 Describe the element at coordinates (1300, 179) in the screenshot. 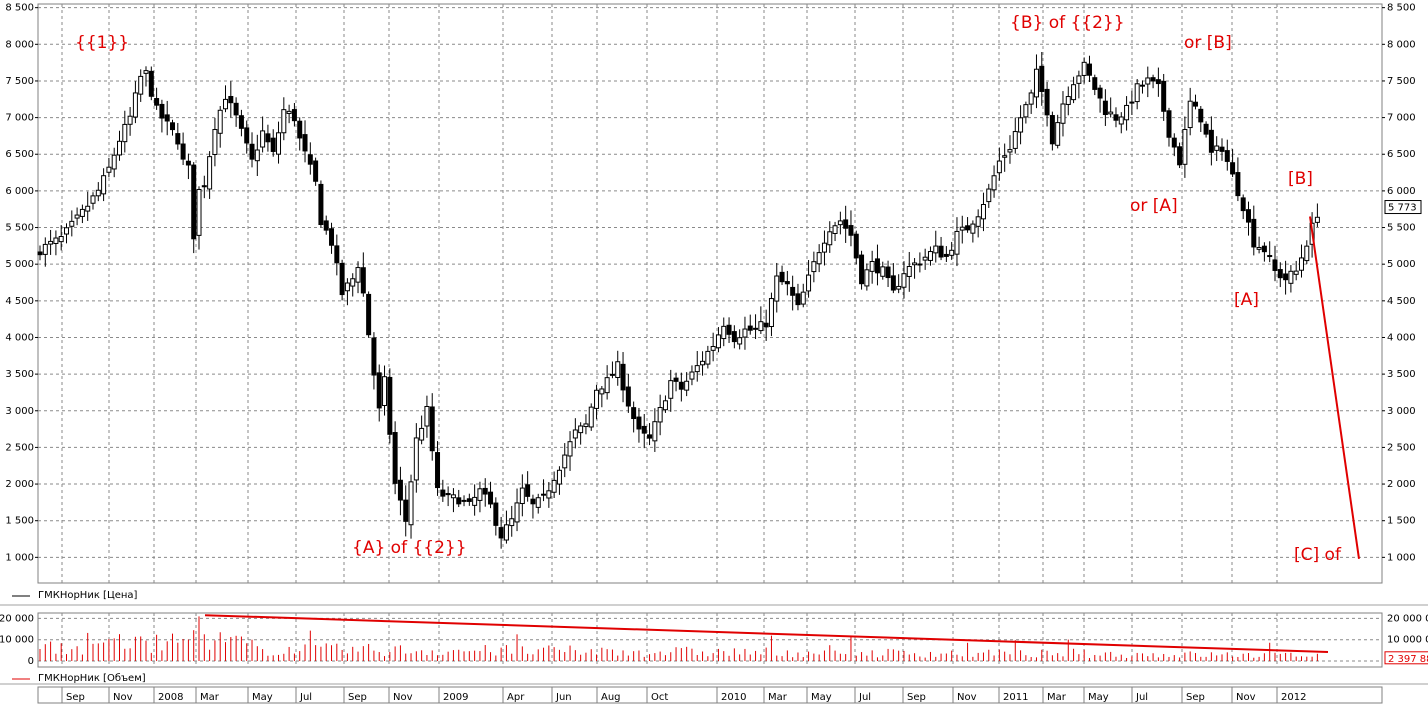

I see `wave-annotation: [B]` at that location.